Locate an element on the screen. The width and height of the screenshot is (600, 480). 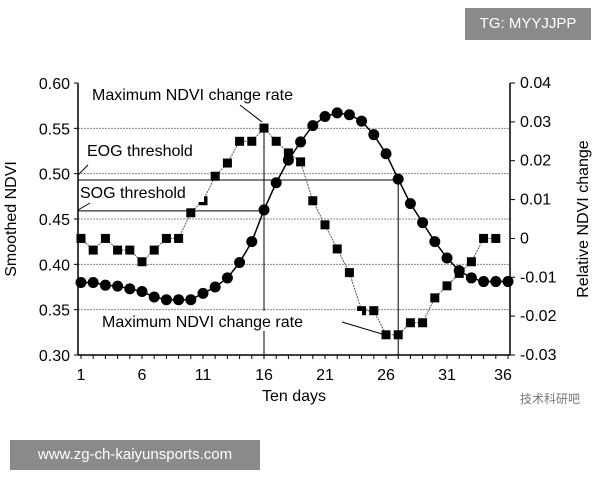
watermark-bottom: www.zg-ch-kaiyunsports.com is located at coordinates (135, 455).